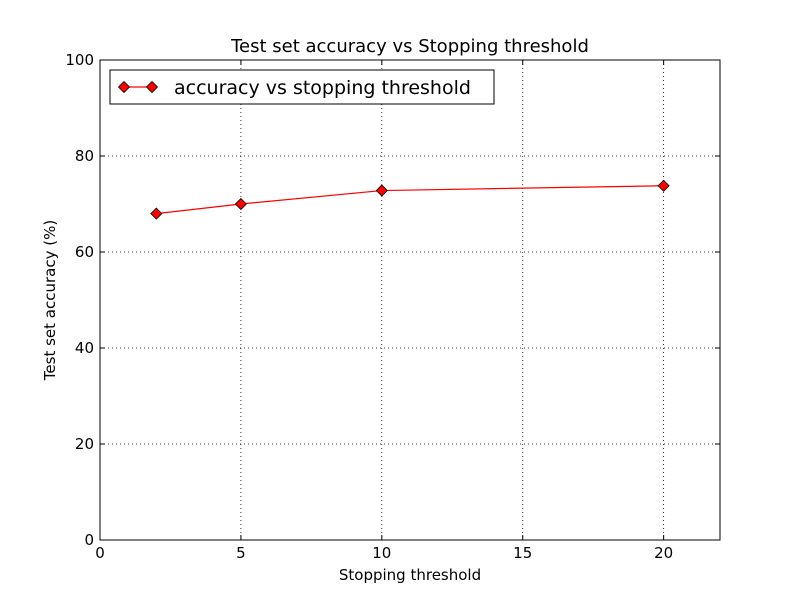  What do you see at coordinates (410, 575) in the screenshot?
I see `x-axis-label: Stopping threshold` at bounding box center [410, 575].